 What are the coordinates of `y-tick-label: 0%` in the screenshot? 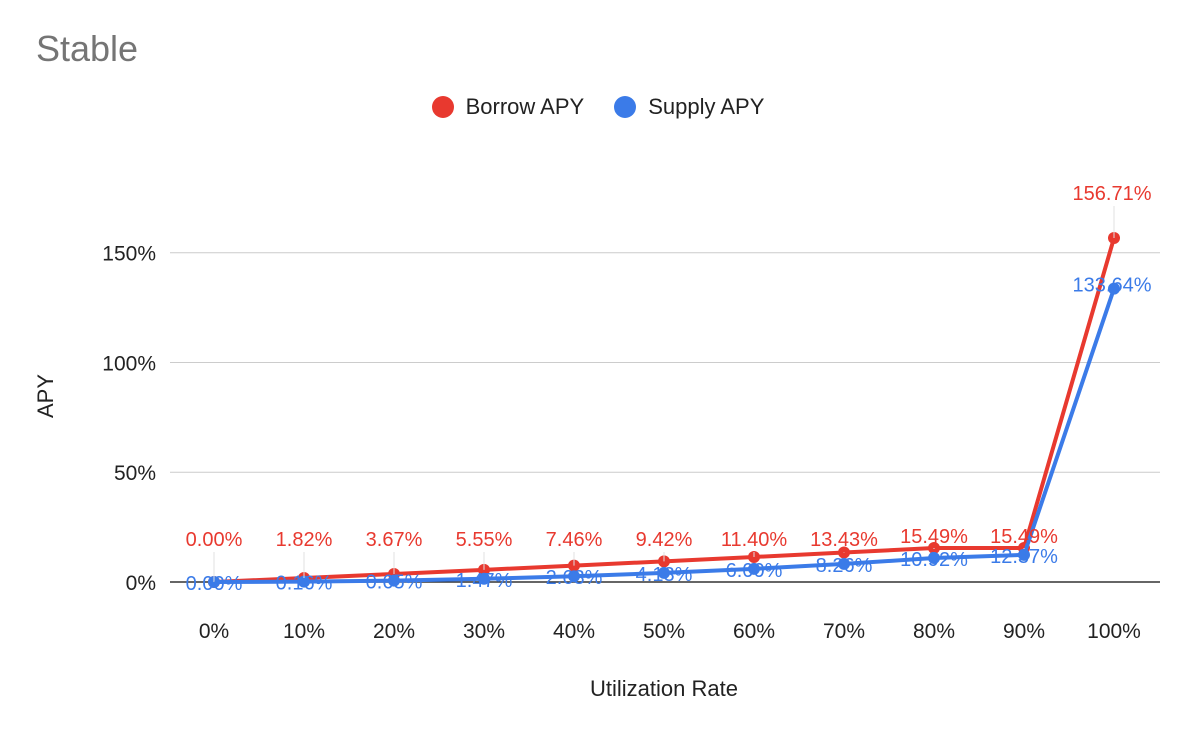 It's located at (141, 583).